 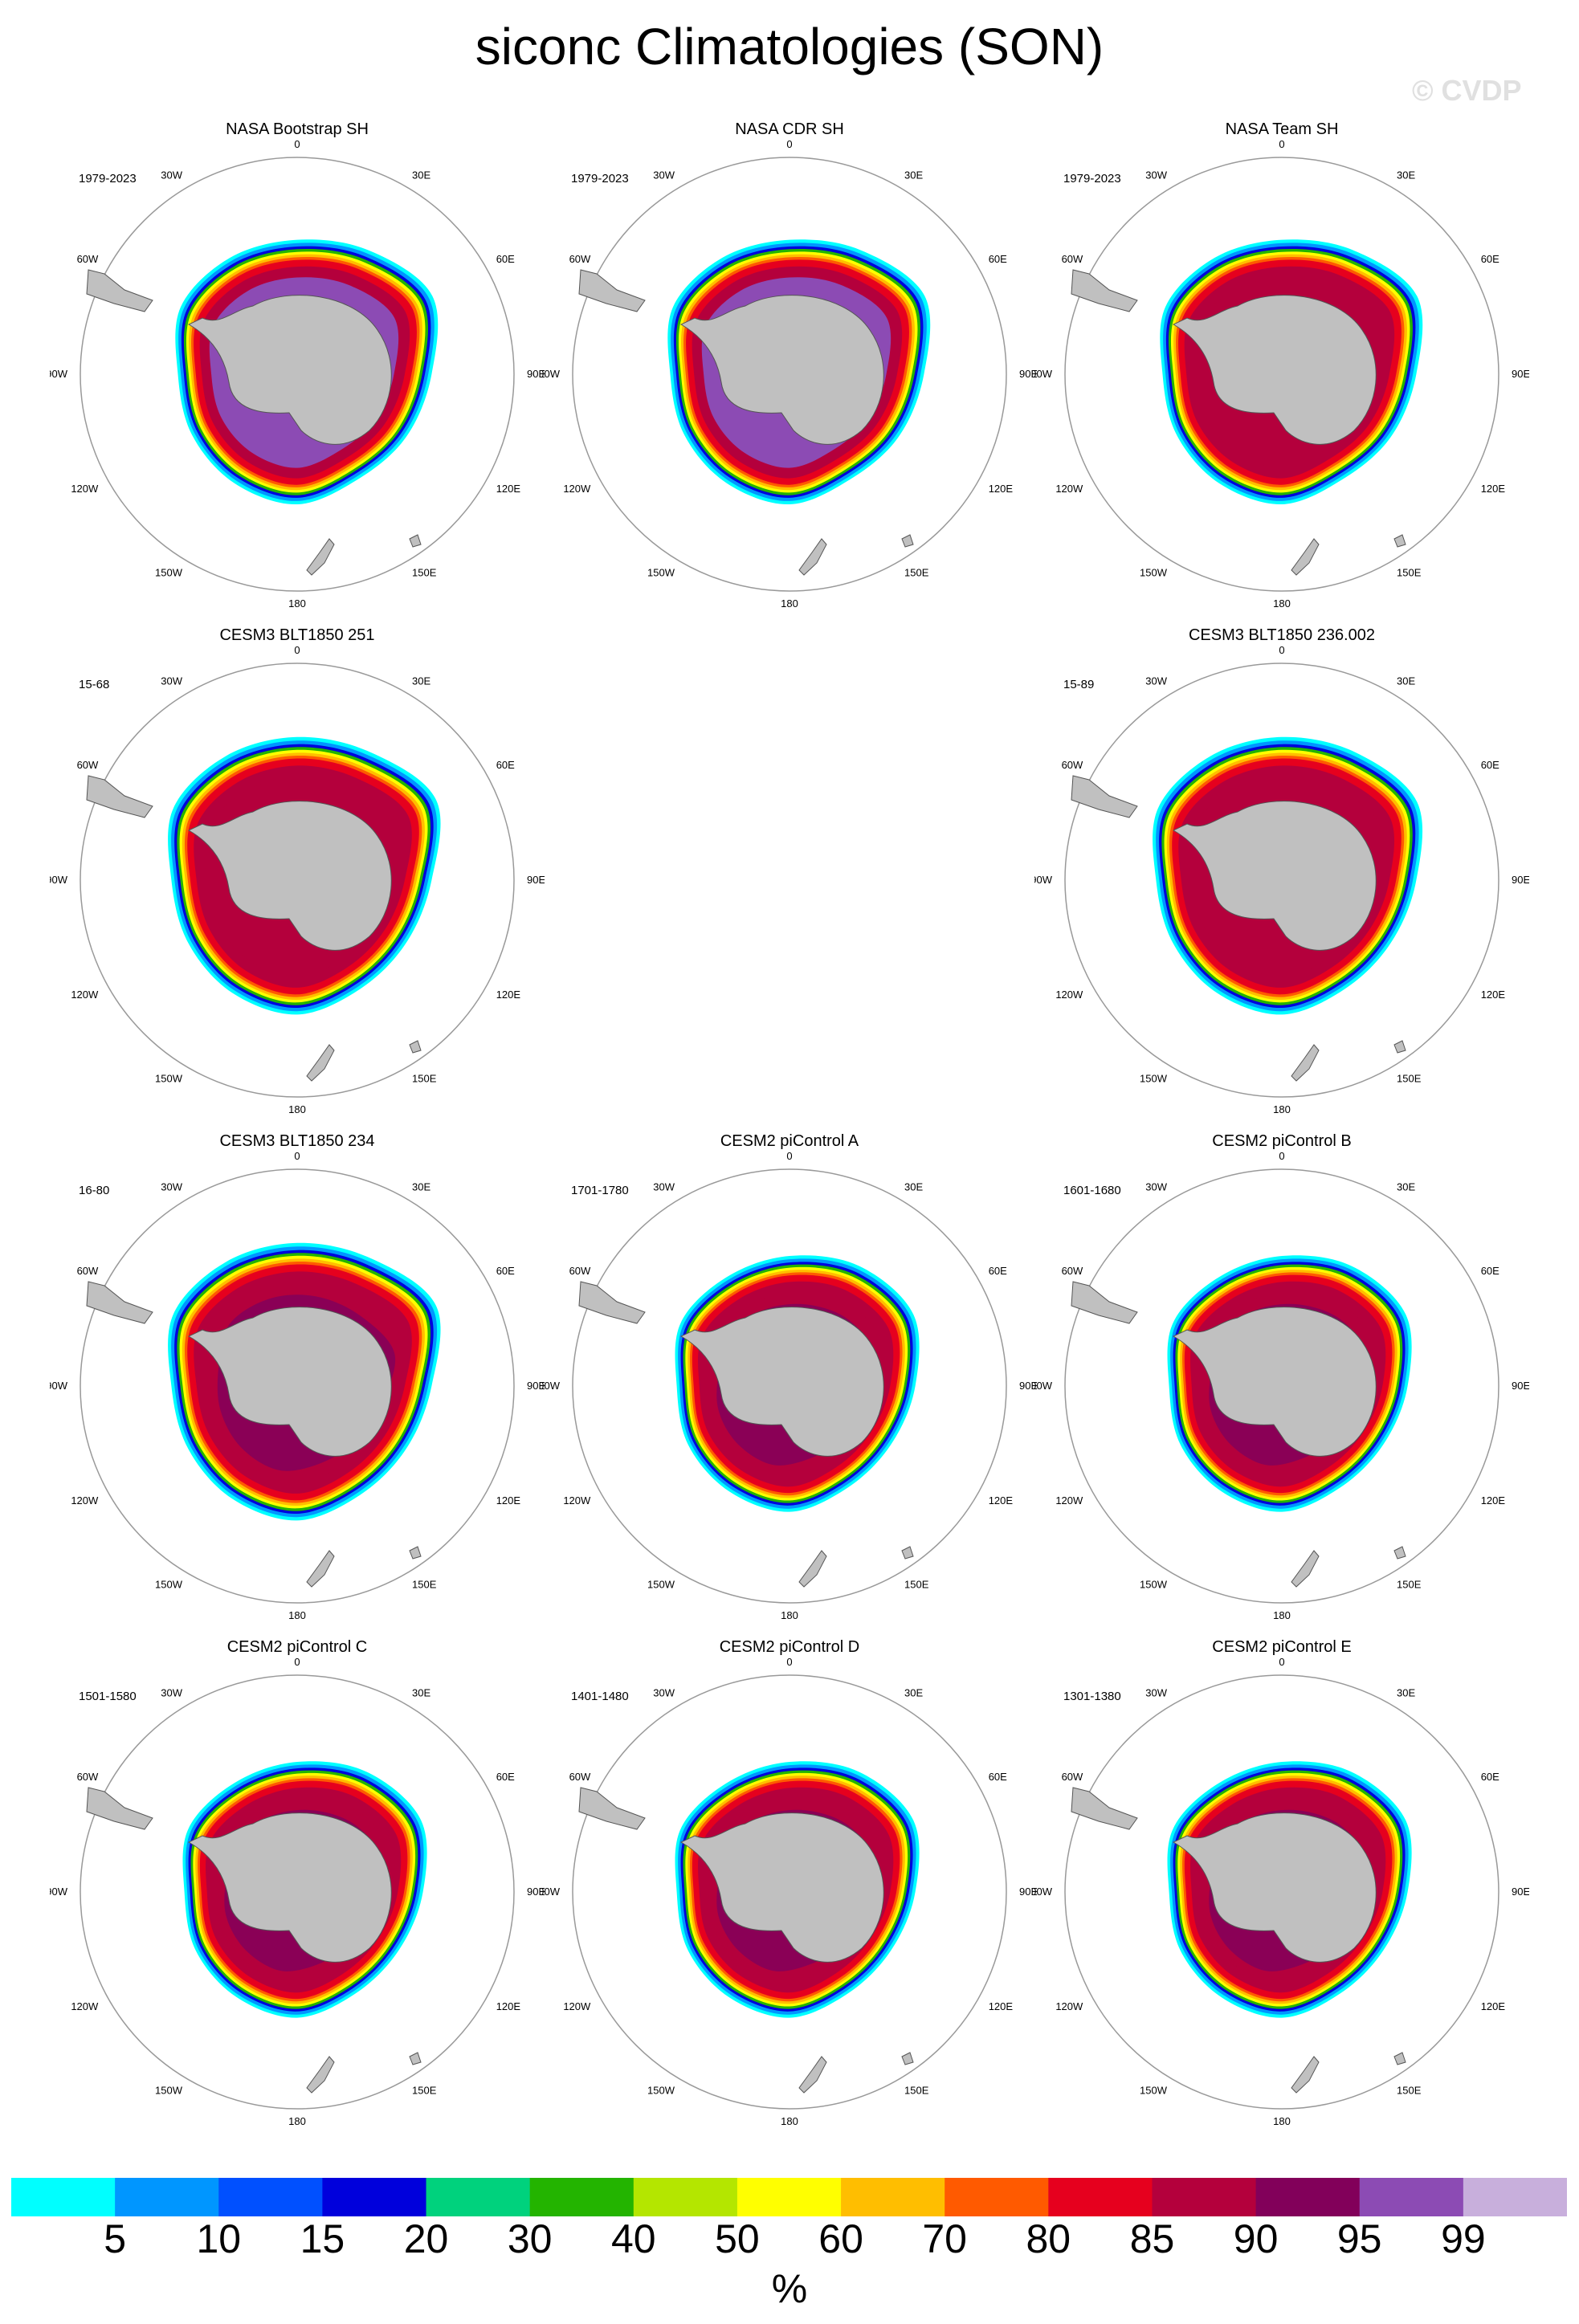 What do you see at coordinates (944, 2239) in the screenshot?
I see `colorbar-tick-label: 70` at bounding box center [944, 2239].